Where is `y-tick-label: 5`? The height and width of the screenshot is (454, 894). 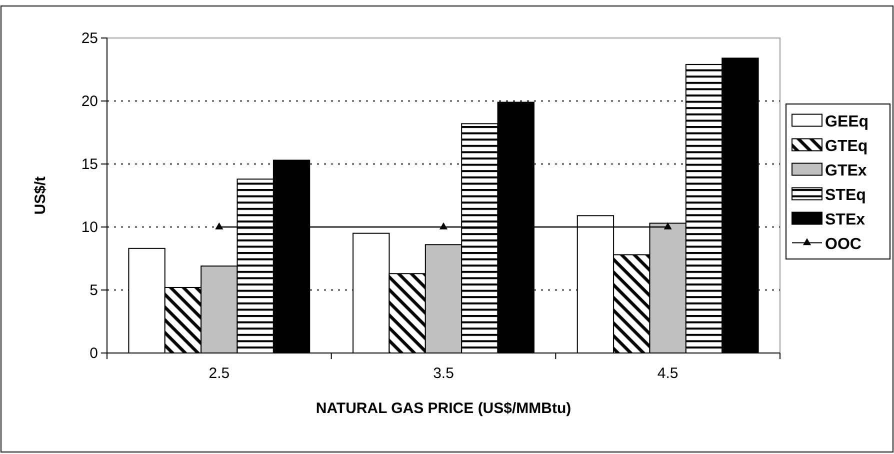 y-tick-label: 5 is located at coordinates (94, 290).